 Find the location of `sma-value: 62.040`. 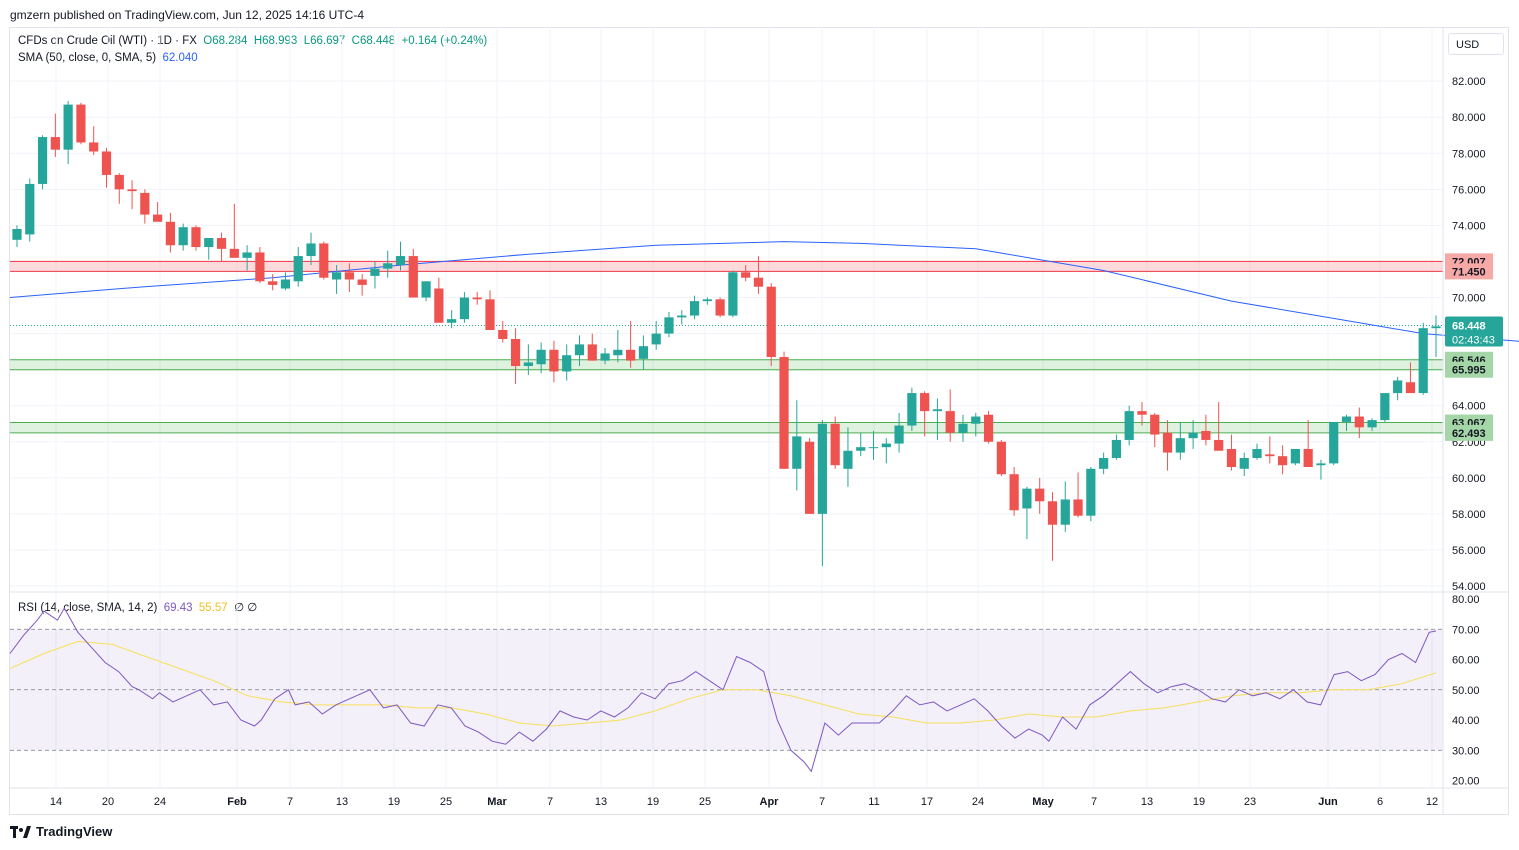

sma-value: 62.040 is located at coordinates (180, 58).